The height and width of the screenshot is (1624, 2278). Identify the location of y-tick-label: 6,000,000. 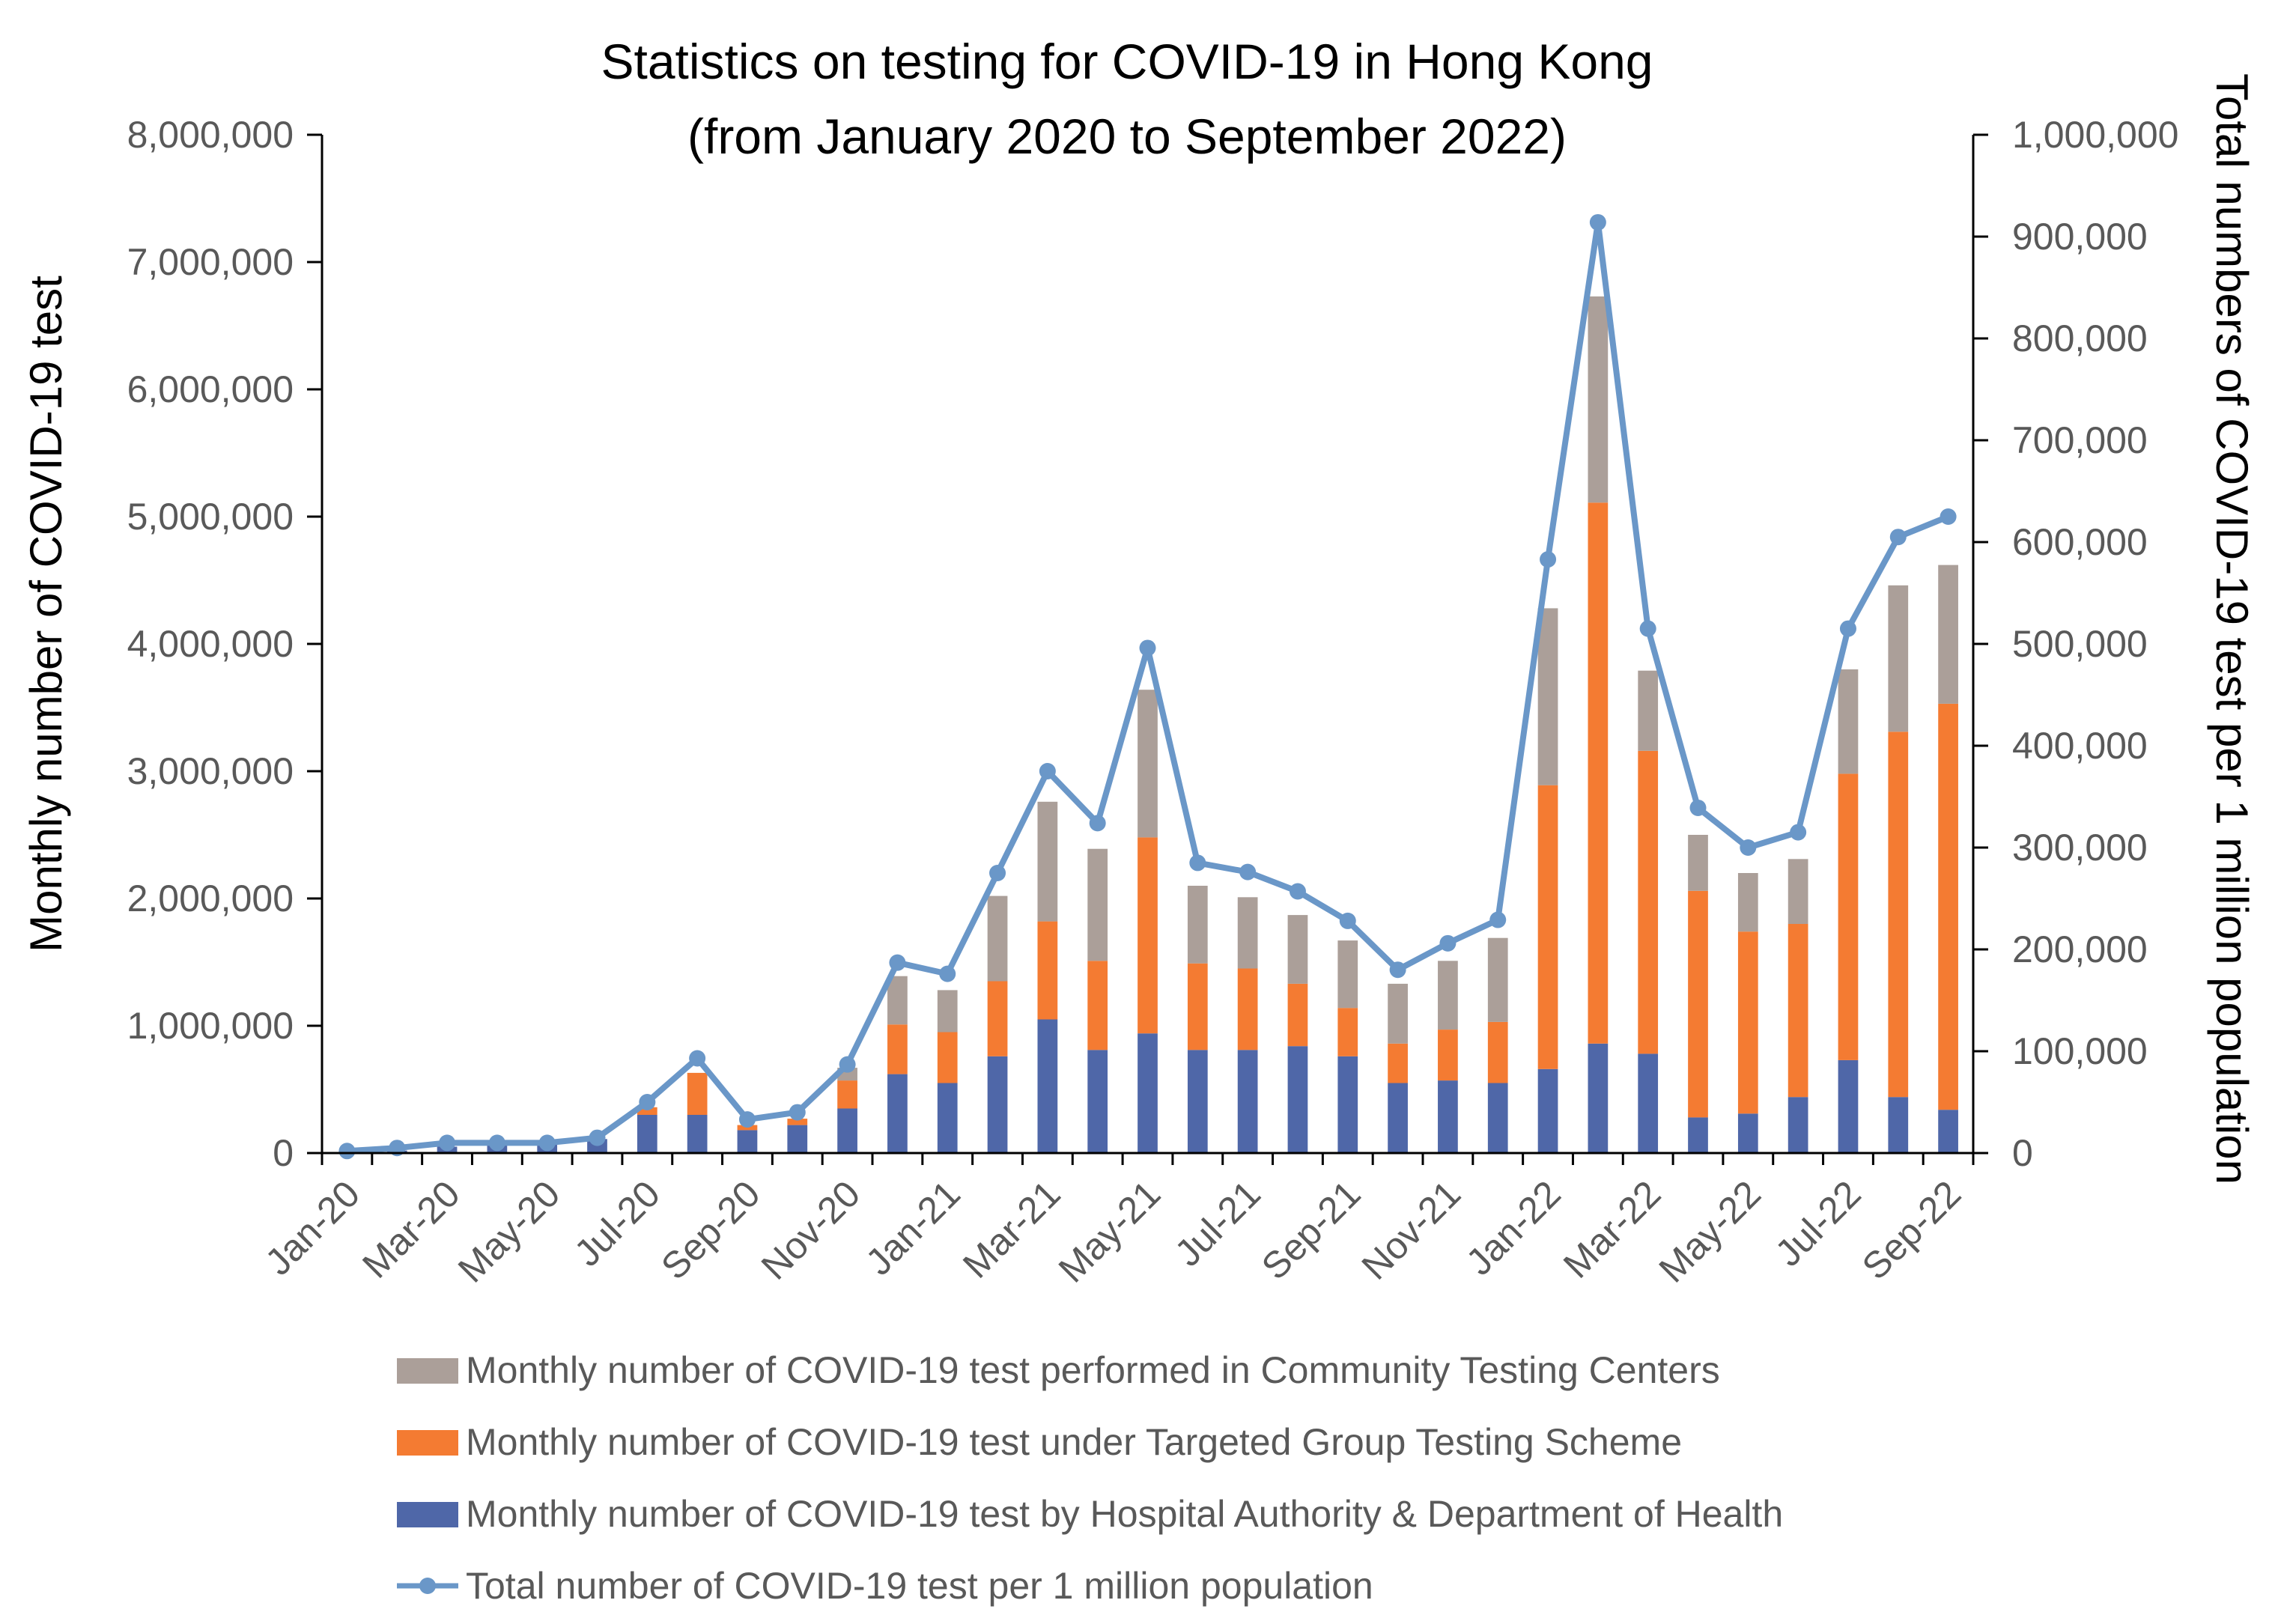
(210, 389).